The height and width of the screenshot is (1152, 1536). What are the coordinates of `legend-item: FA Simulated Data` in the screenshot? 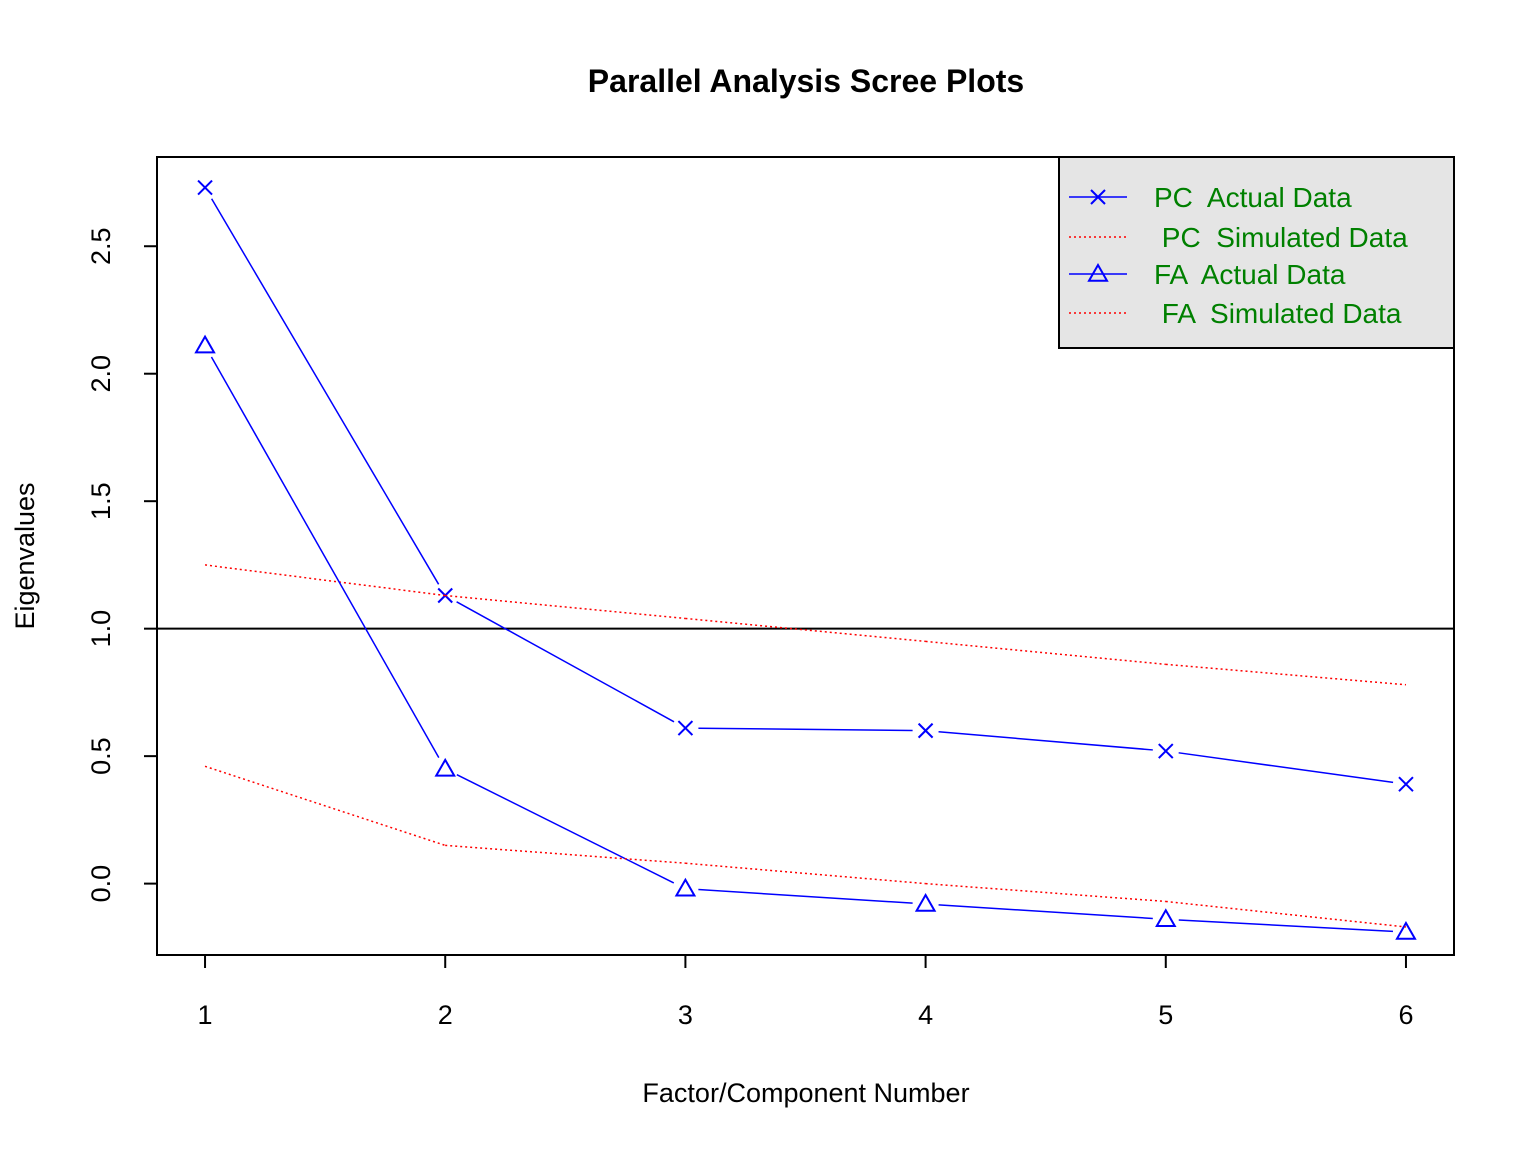 It's located at (1235, 313).